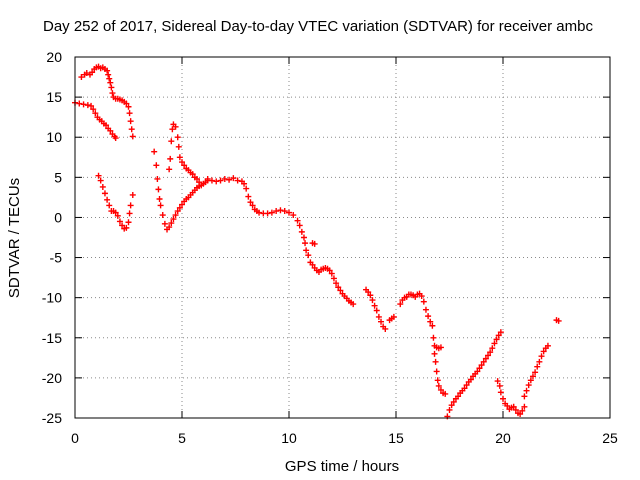 This screenshot has width=640, height=480. What do you see at coordinates (52, 338) in the screenshot?
I see `y-tick-label: -15` at bounding box center [52, 338].